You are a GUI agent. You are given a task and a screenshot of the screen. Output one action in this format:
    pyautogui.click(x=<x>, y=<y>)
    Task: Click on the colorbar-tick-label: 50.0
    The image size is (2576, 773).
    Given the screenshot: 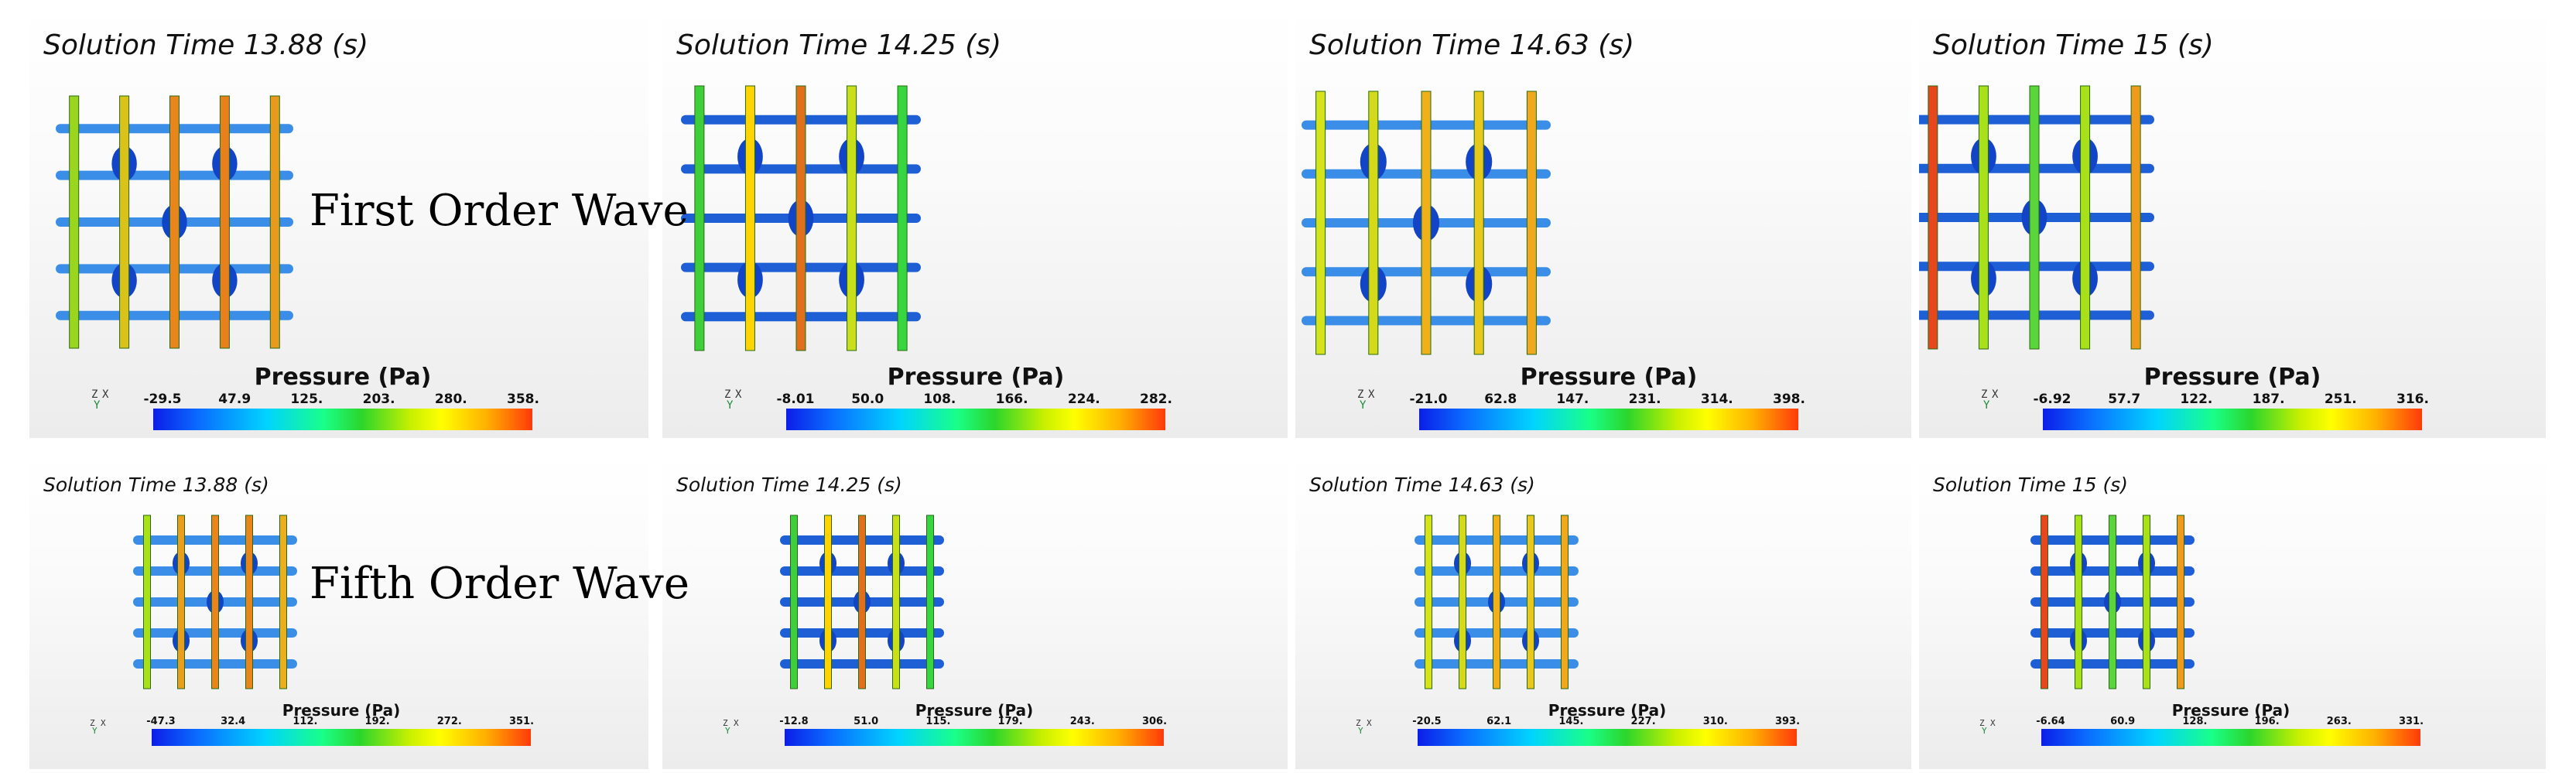 What is the action you would take?
    pyautogui.click(x=867, y=399)
    